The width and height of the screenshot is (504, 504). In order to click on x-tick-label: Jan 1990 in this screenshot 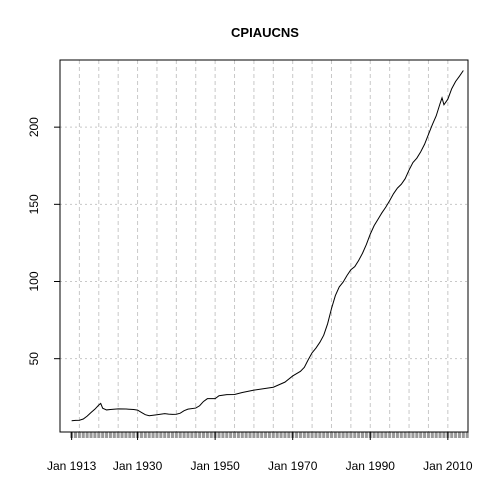, I will do `click(371, 466)`.